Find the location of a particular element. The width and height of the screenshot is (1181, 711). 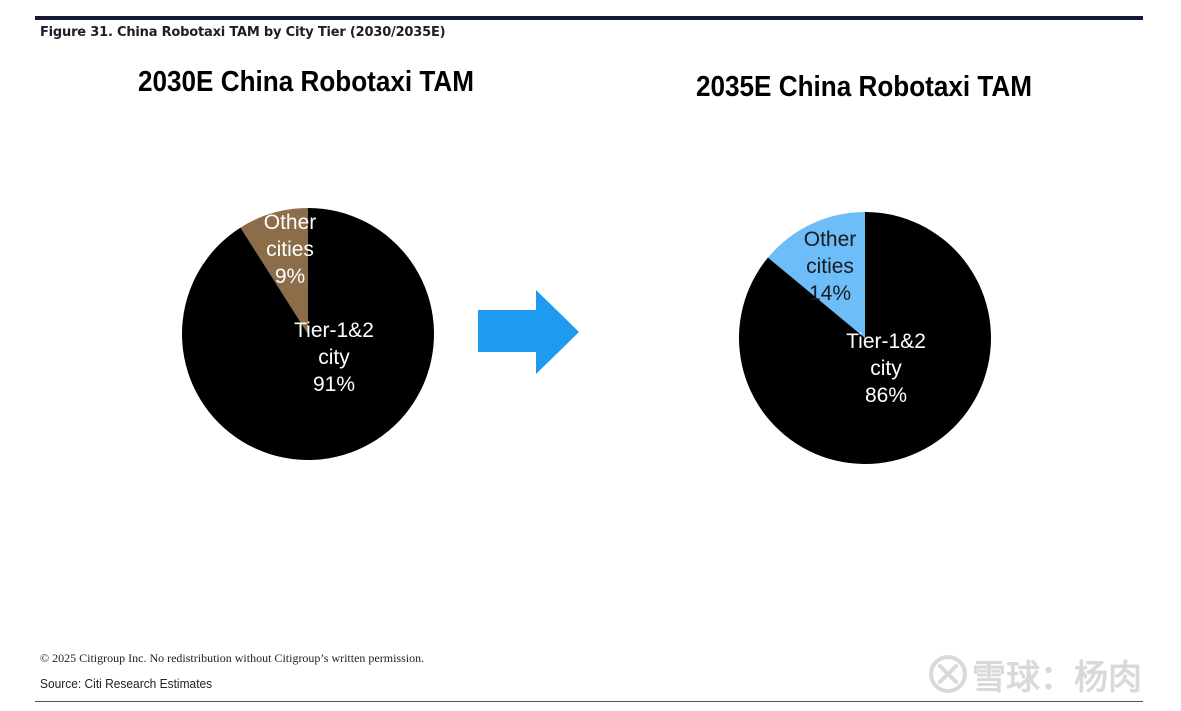

bottom-rule is located at coordinates (589, 701).